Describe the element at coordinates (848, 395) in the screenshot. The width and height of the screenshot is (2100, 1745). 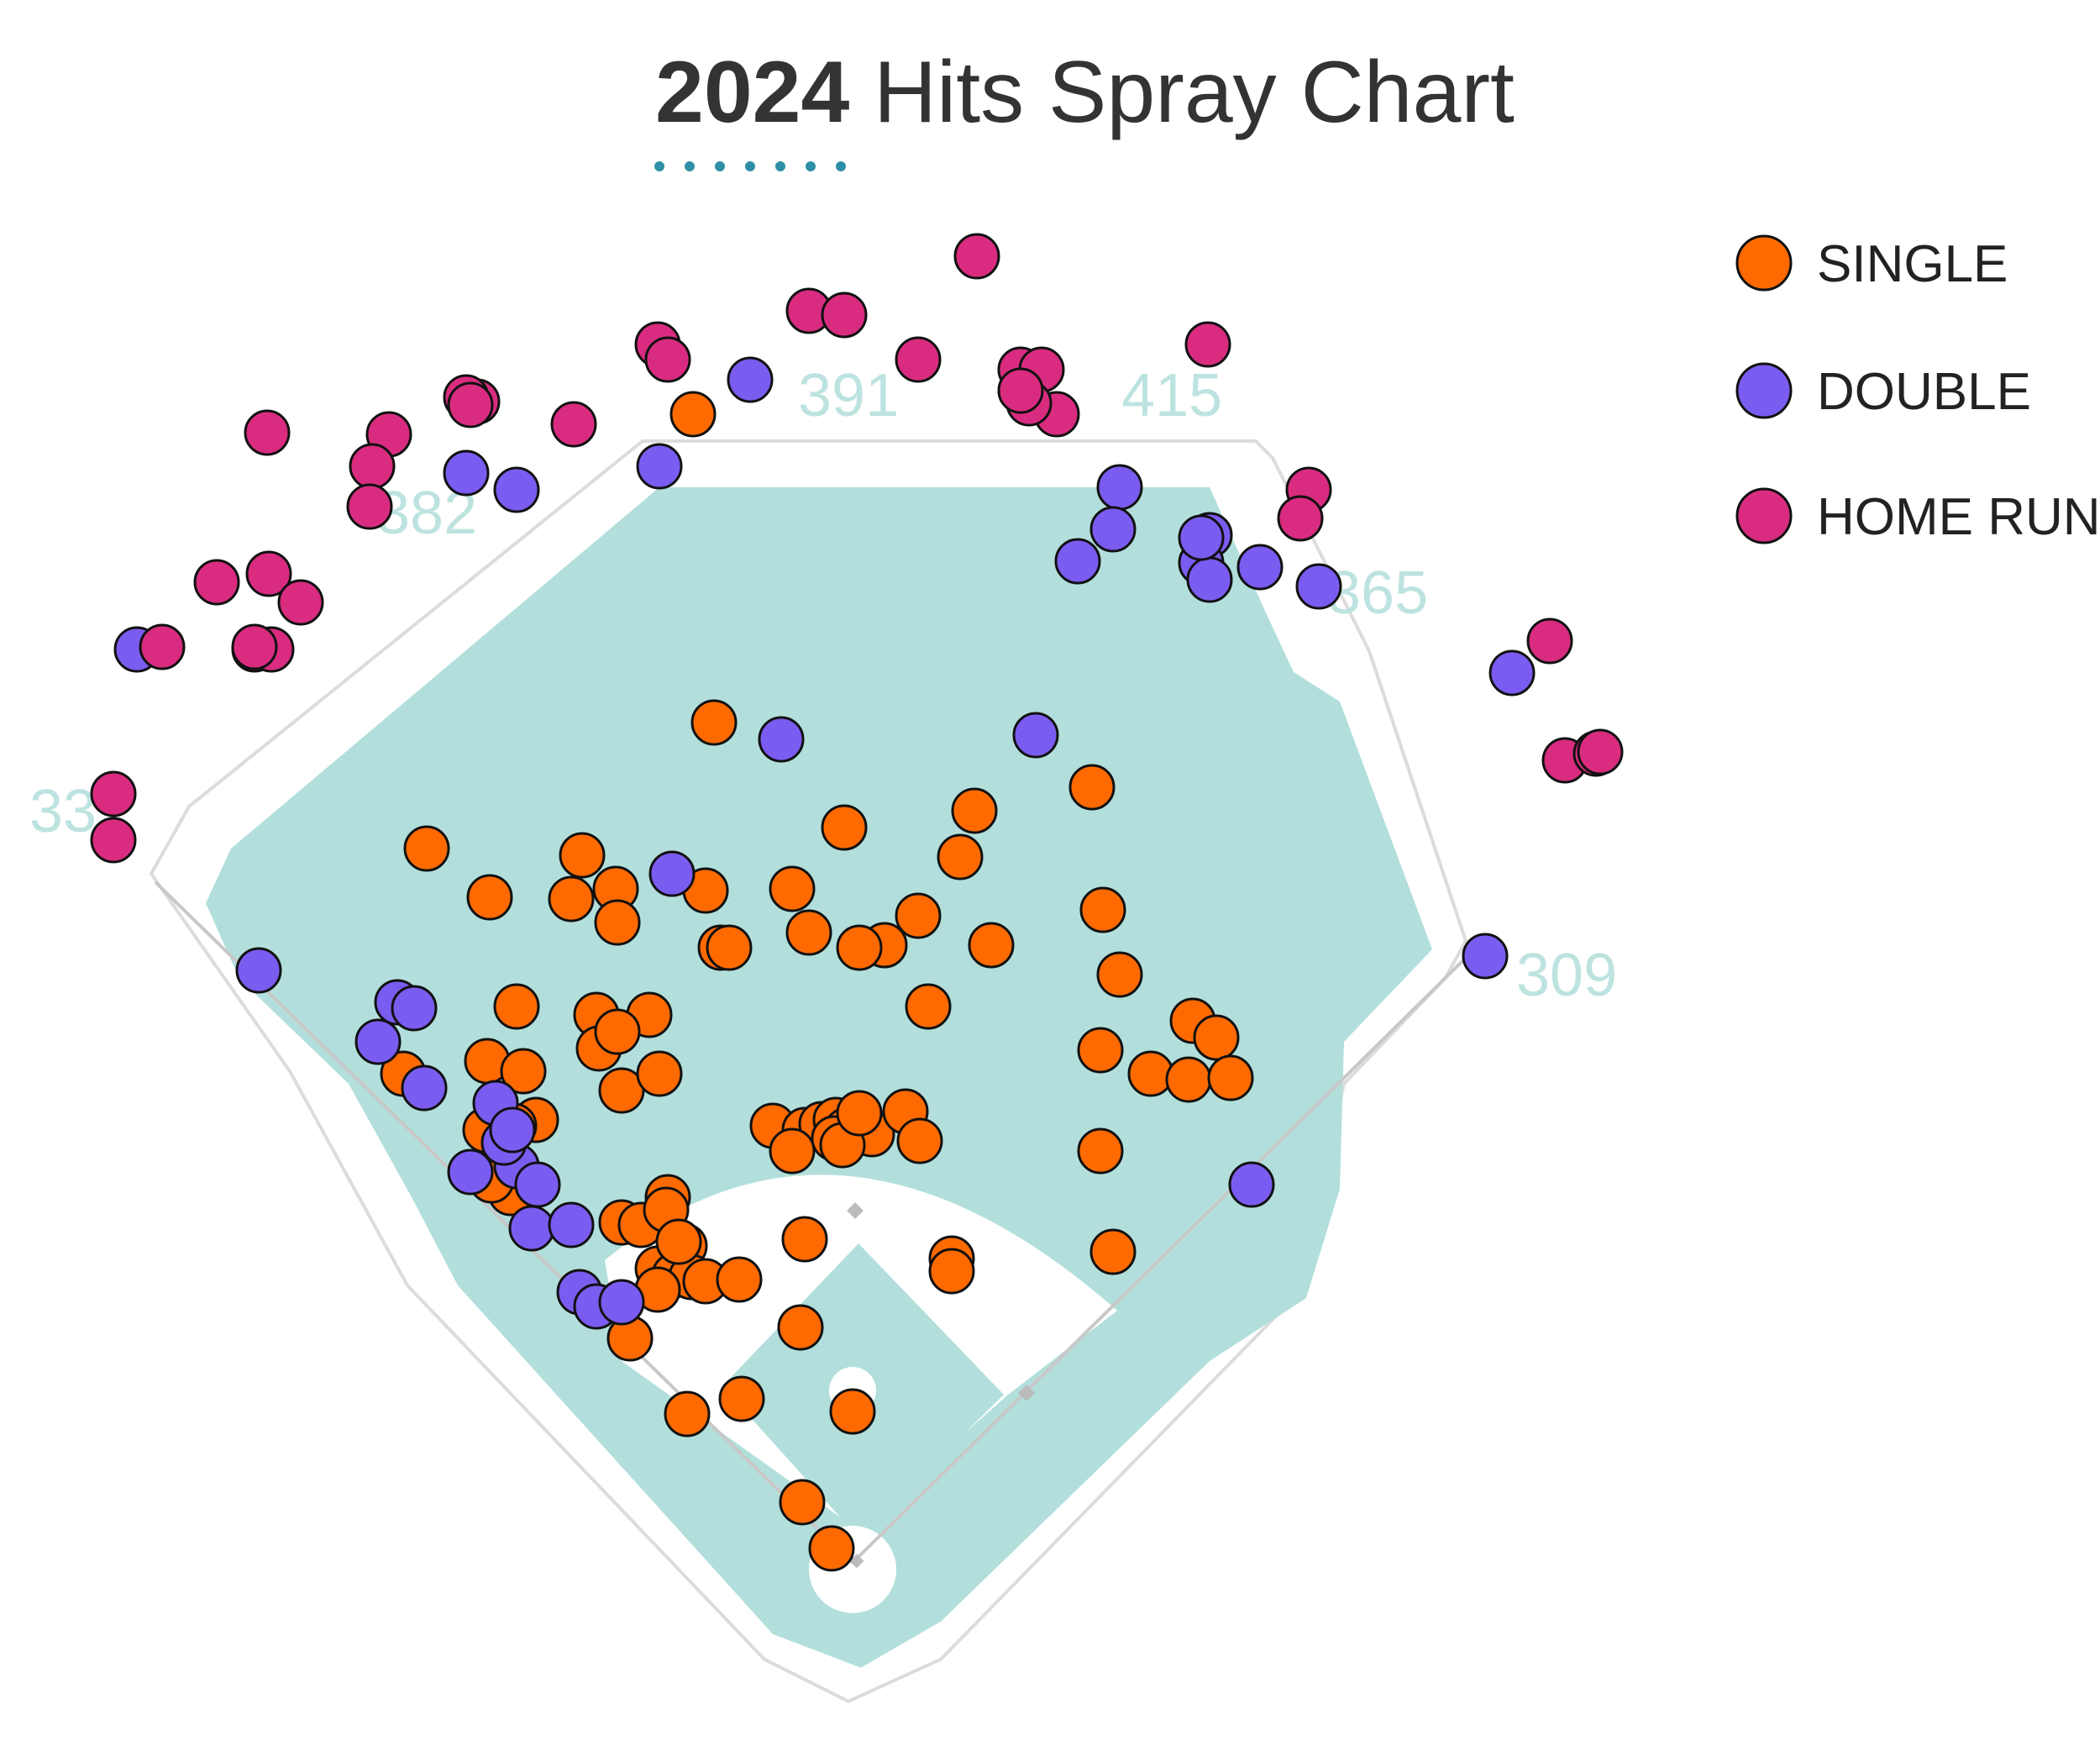
I see `distance-center-left: 391` at that location.